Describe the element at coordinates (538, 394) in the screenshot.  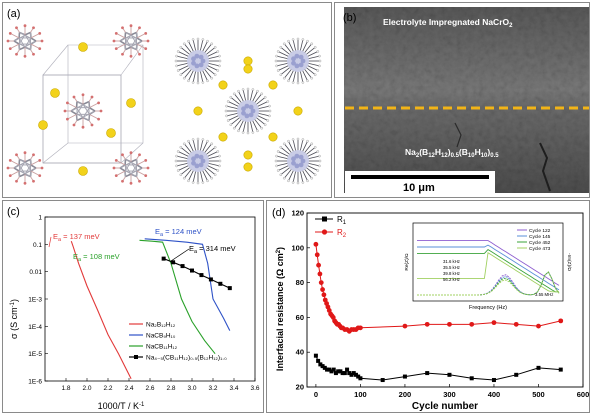
I see `x-tick-label: 500` at that location.